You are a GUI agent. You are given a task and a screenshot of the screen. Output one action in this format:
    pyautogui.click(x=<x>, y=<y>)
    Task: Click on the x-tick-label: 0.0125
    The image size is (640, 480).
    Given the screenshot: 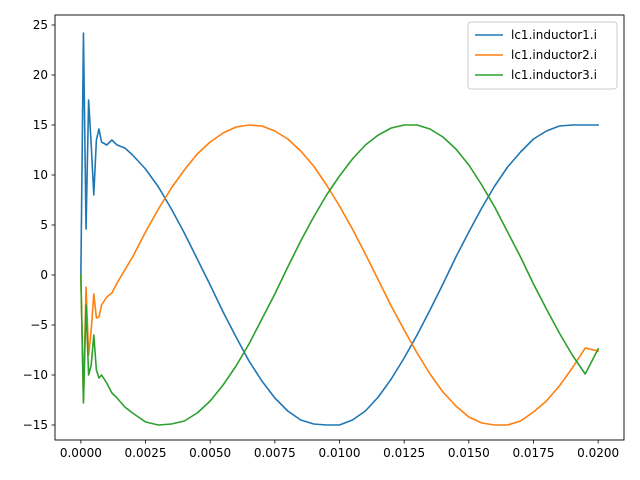 What is the action you would take?
    pyautogui.click(x=404, y=453)
    